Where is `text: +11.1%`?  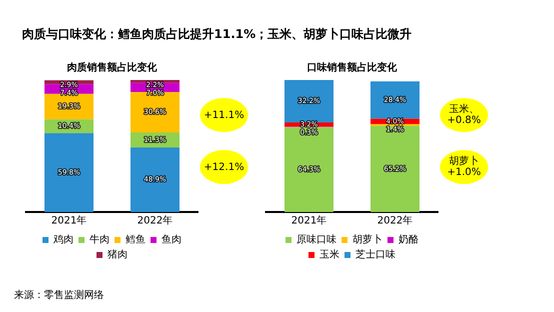
text: +11.1% is located at coordinates (224, 115).